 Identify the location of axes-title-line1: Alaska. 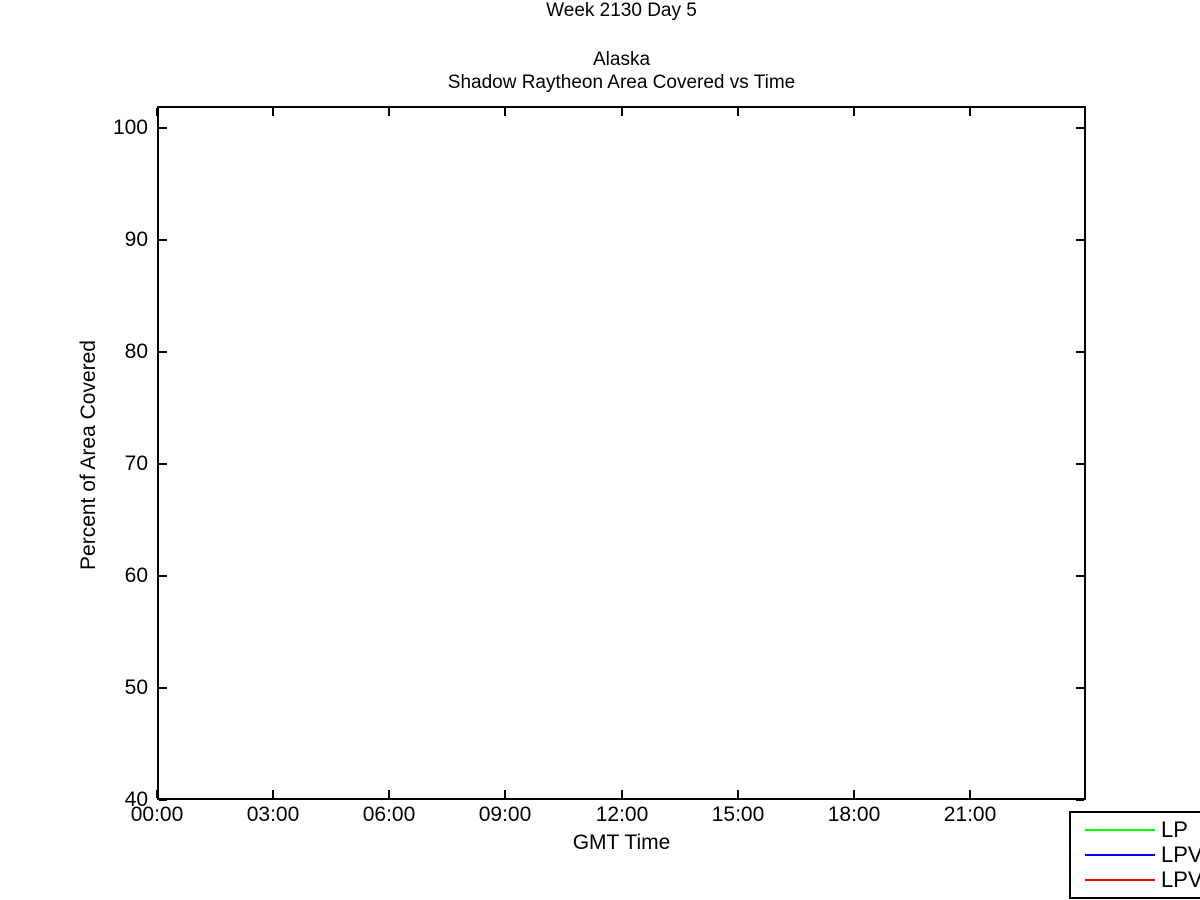
(621, 59).